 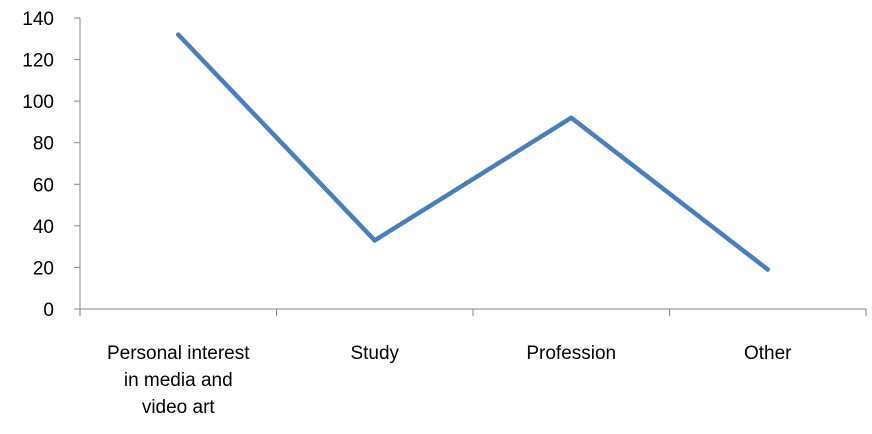 What do you see at coordinates (178, 353) in the screenshot?
I see `x-tick-label-line: Personal interest` at bounding box center [178, 353].